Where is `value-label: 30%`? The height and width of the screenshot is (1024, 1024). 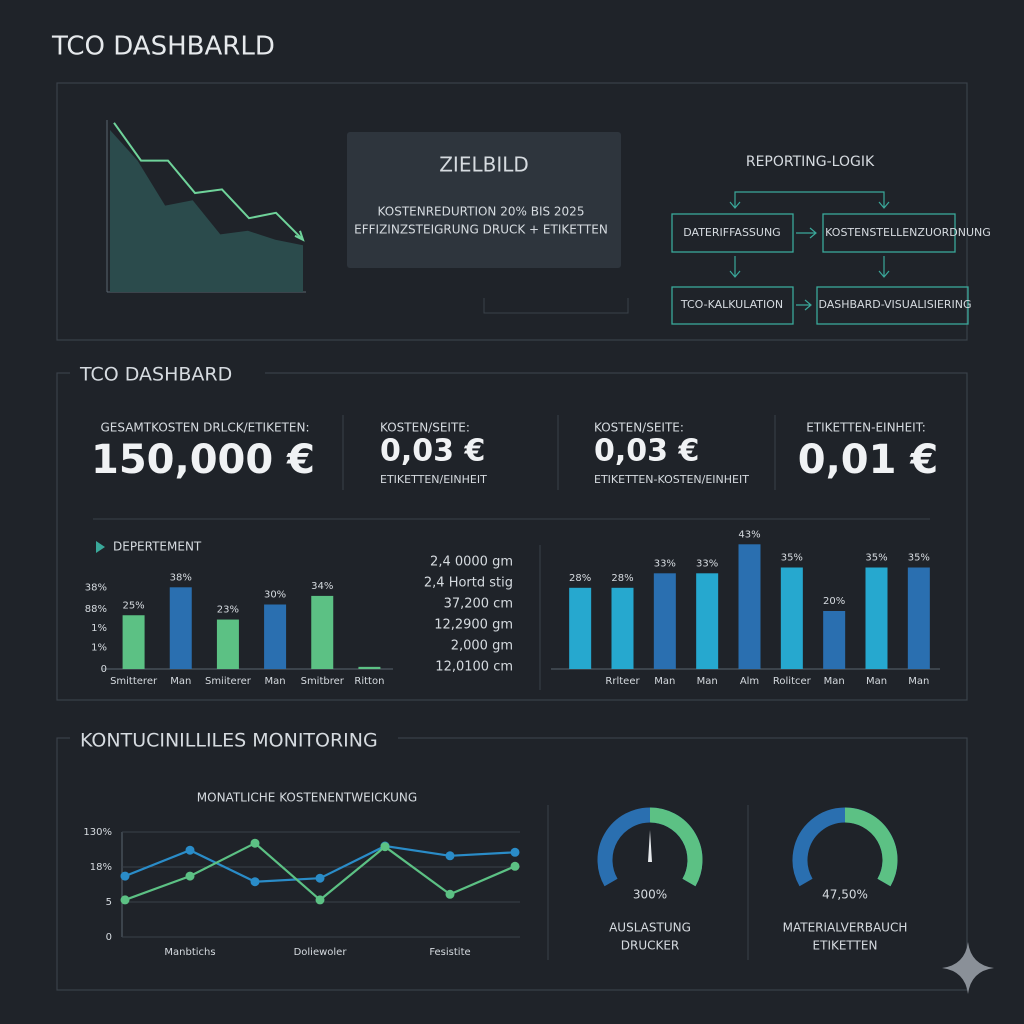
value-label: 30% is located at coordinates (275, 595).